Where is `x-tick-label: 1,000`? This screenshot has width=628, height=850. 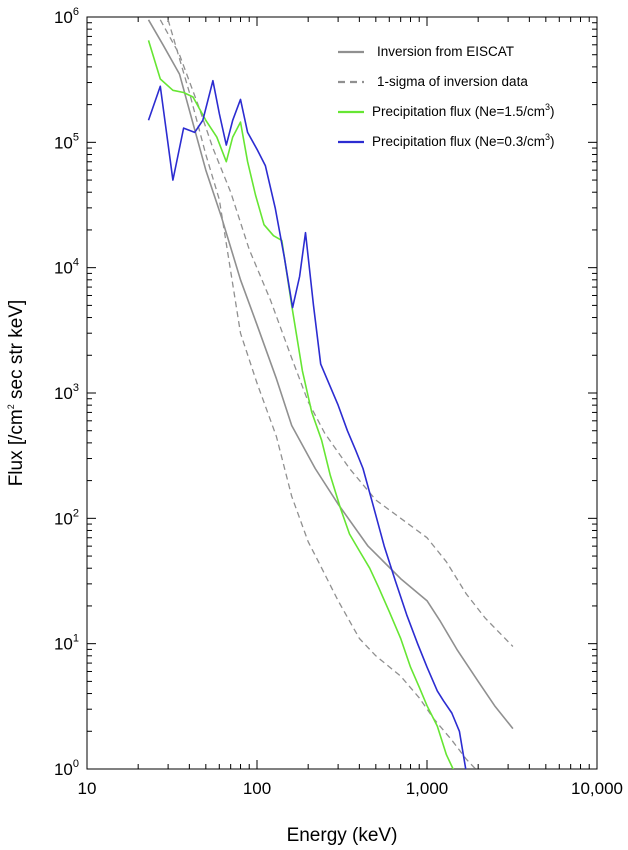
x-tick-label: 1,000 is located at coordinates (427, 788).